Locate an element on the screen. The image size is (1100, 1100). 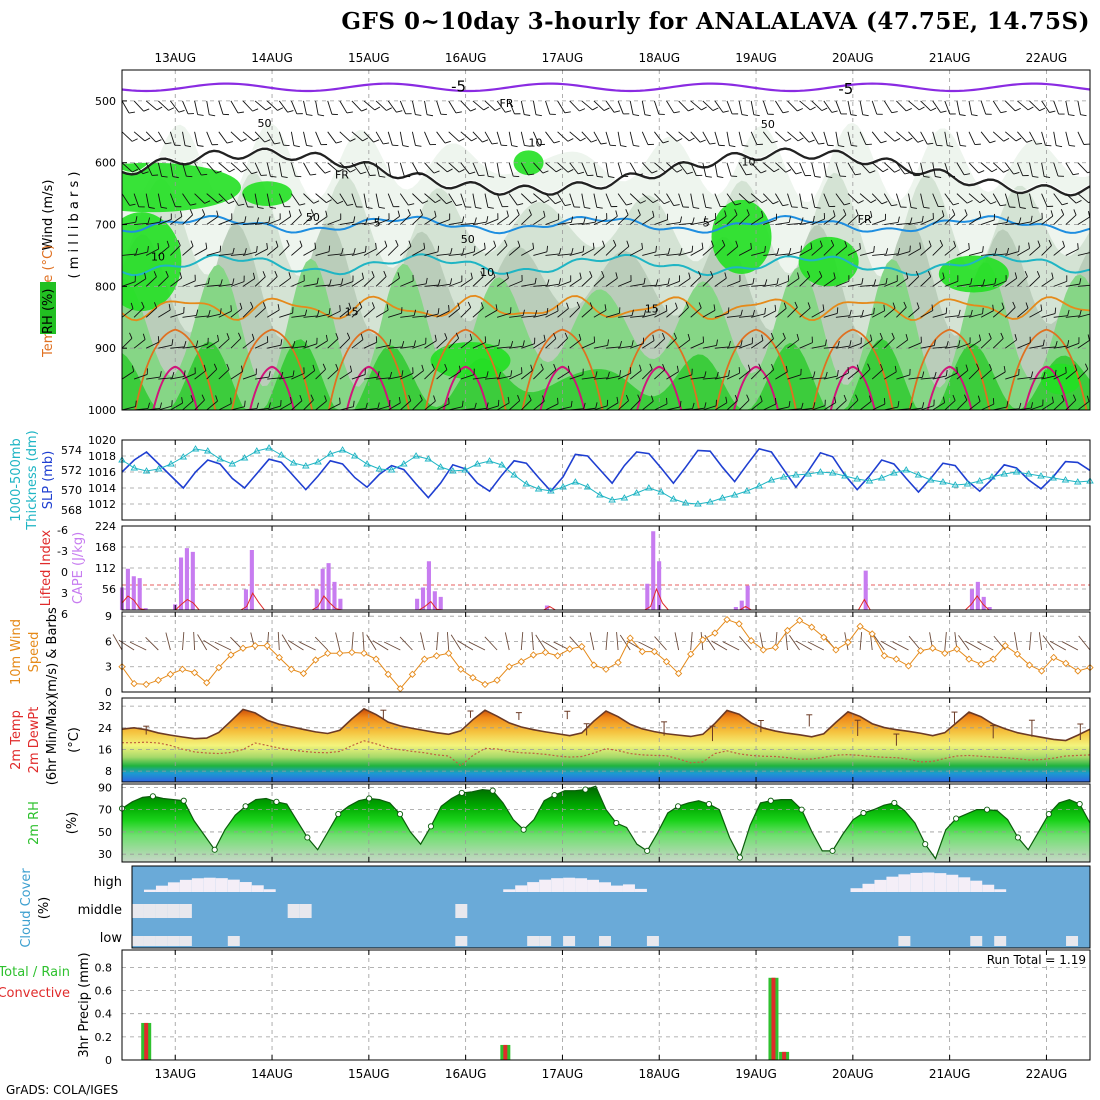
temp-tick-label: 24 is located at coordinates (105, 728).